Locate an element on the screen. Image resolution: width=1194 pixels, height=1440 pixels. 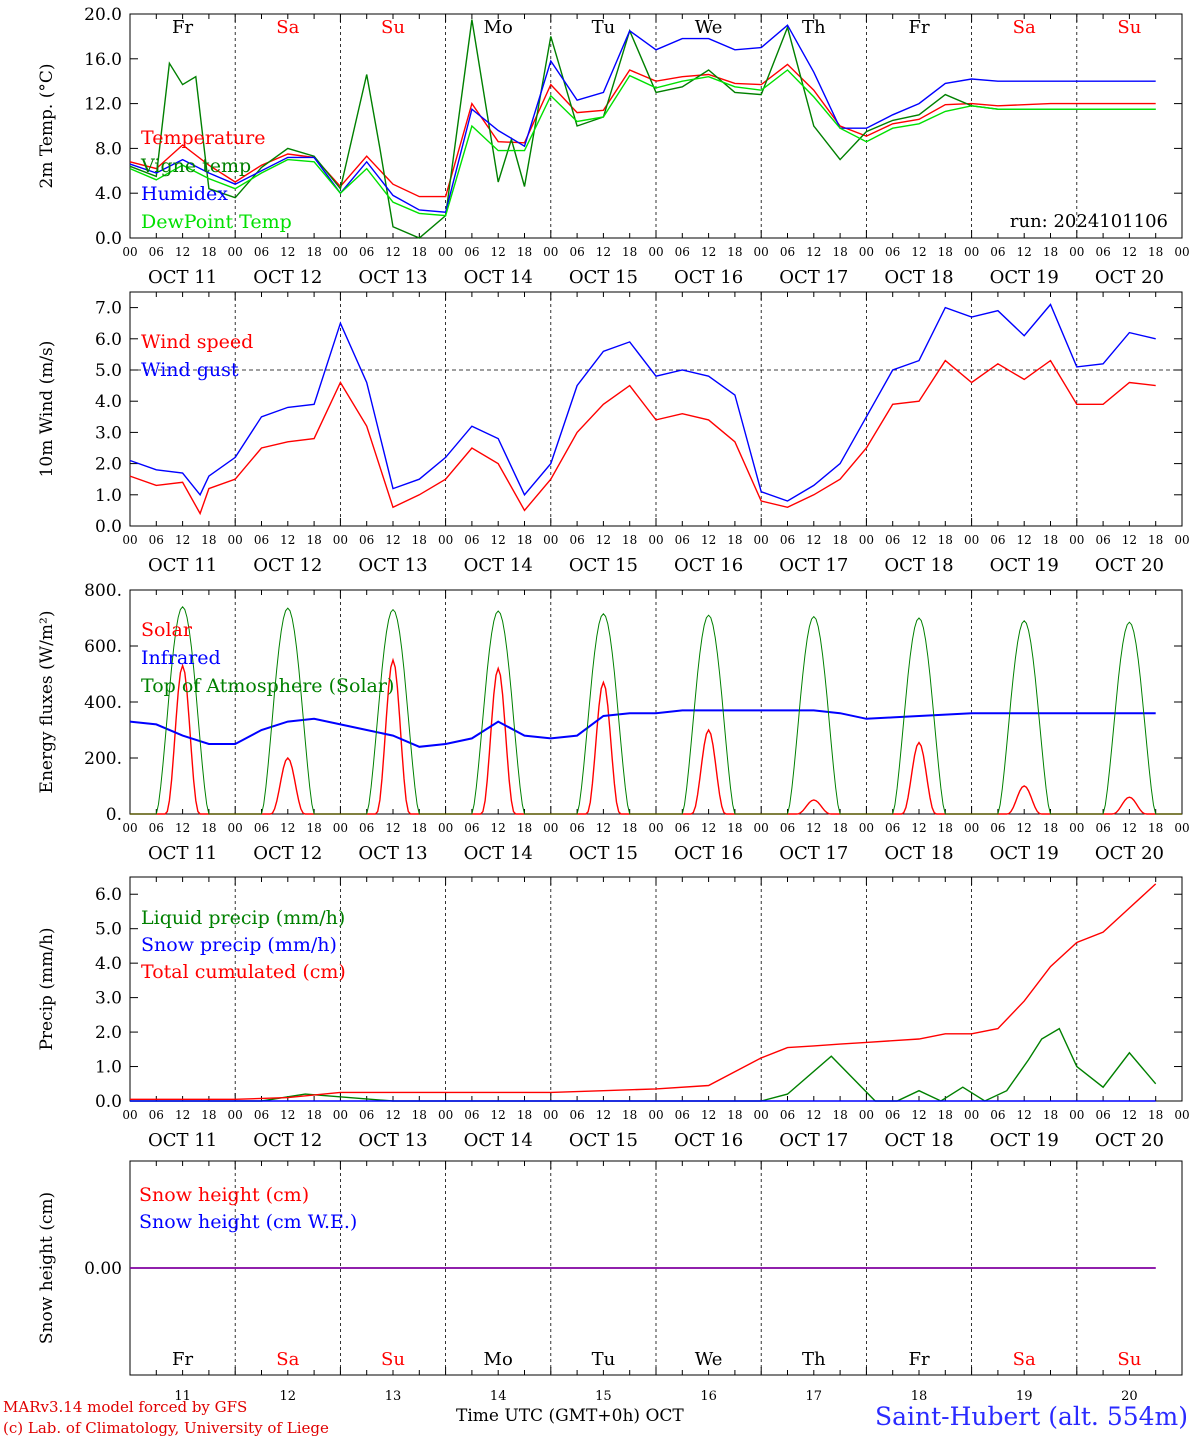
day-number: 20 is located at coordinates (1129, 1396).